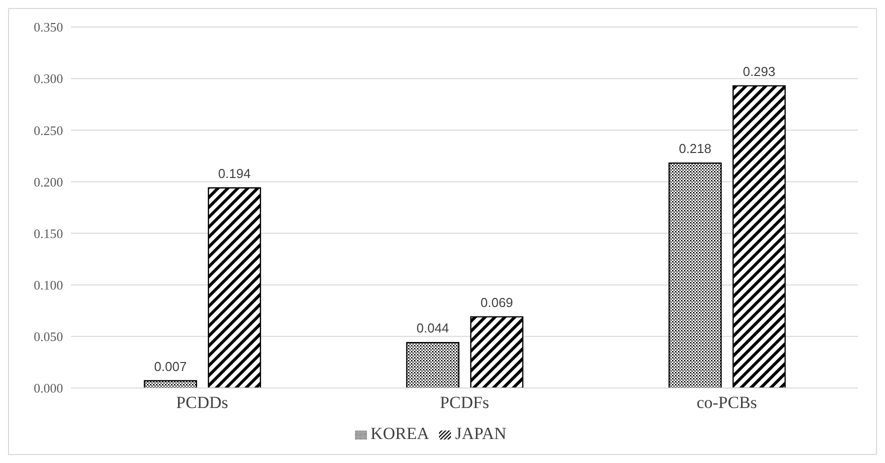 The width and height of the screenshot is (885, 463). Describe the element at coordinates (48, 130) in the screenshot. I see `y-tick-label: 0.250` at that location.